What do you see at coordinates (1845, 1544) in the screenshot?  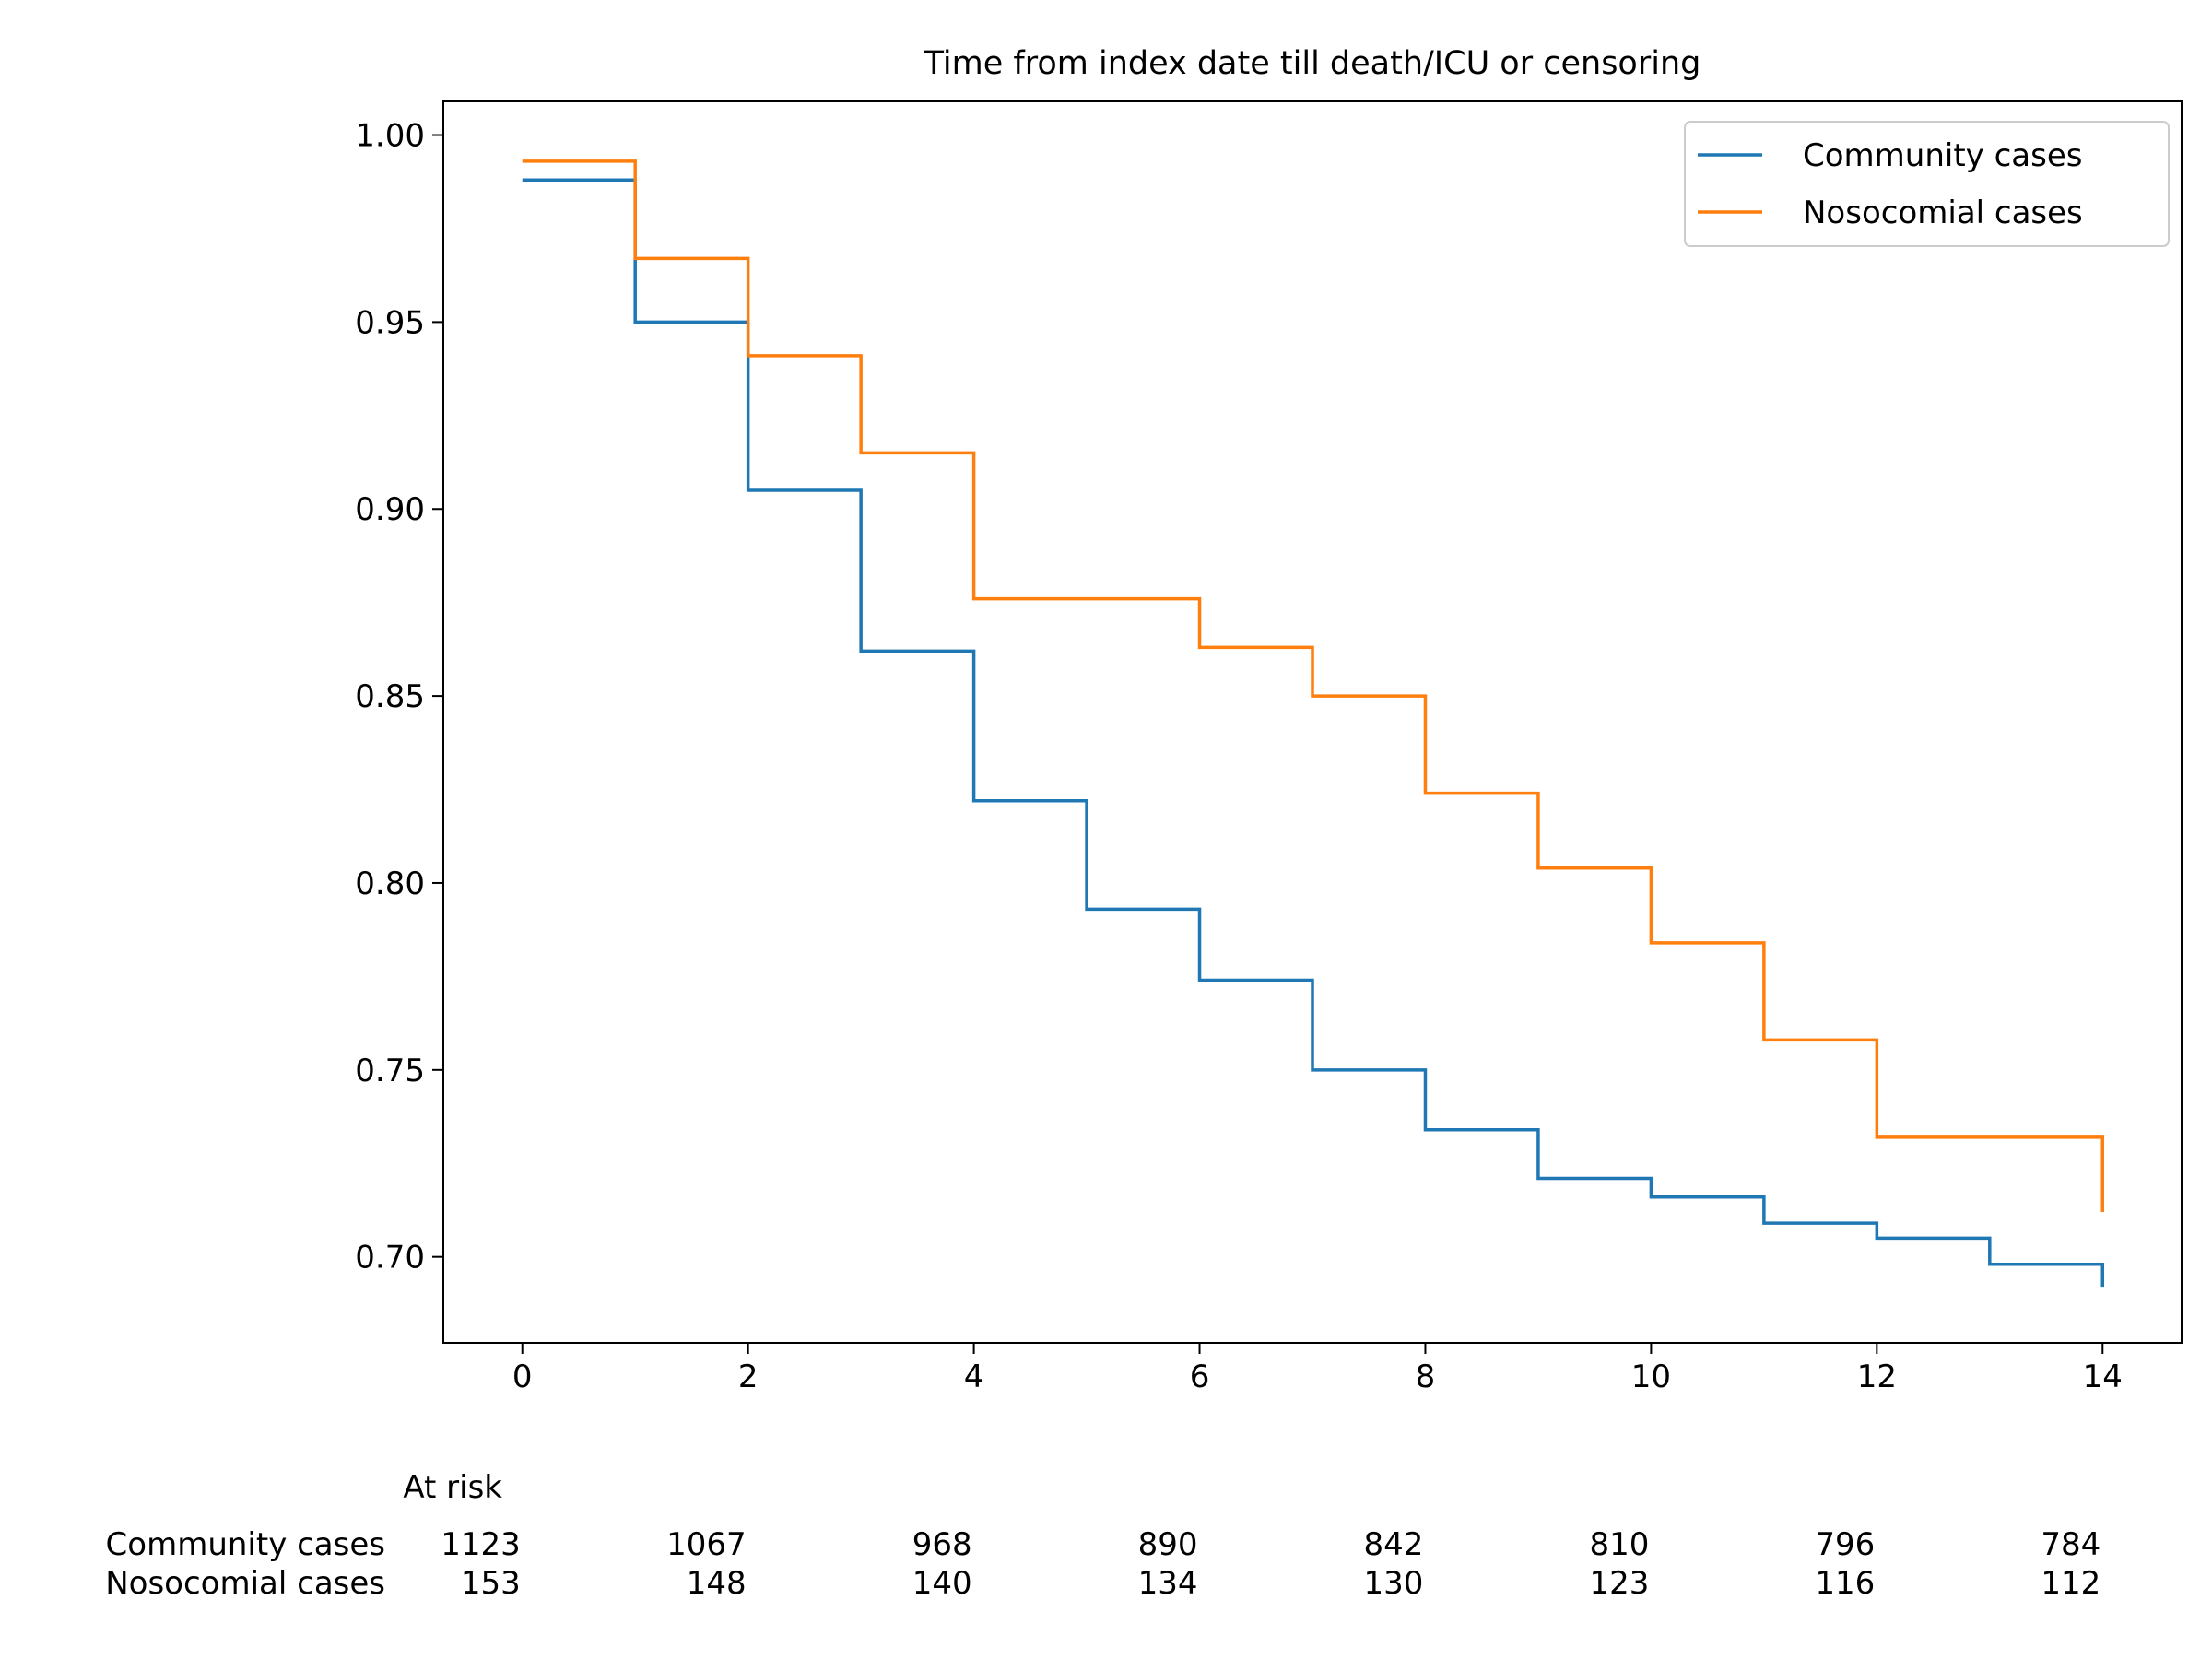 I see `at-risk-value: 796` at bounding box center [1845, 1544].